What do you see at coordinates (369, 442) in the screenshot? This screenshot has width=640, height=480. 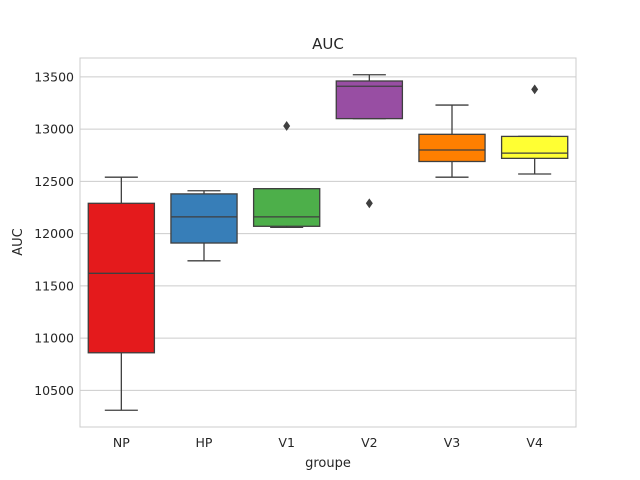 I see `x-tick-label: V2` at bounding box center [369, 442].